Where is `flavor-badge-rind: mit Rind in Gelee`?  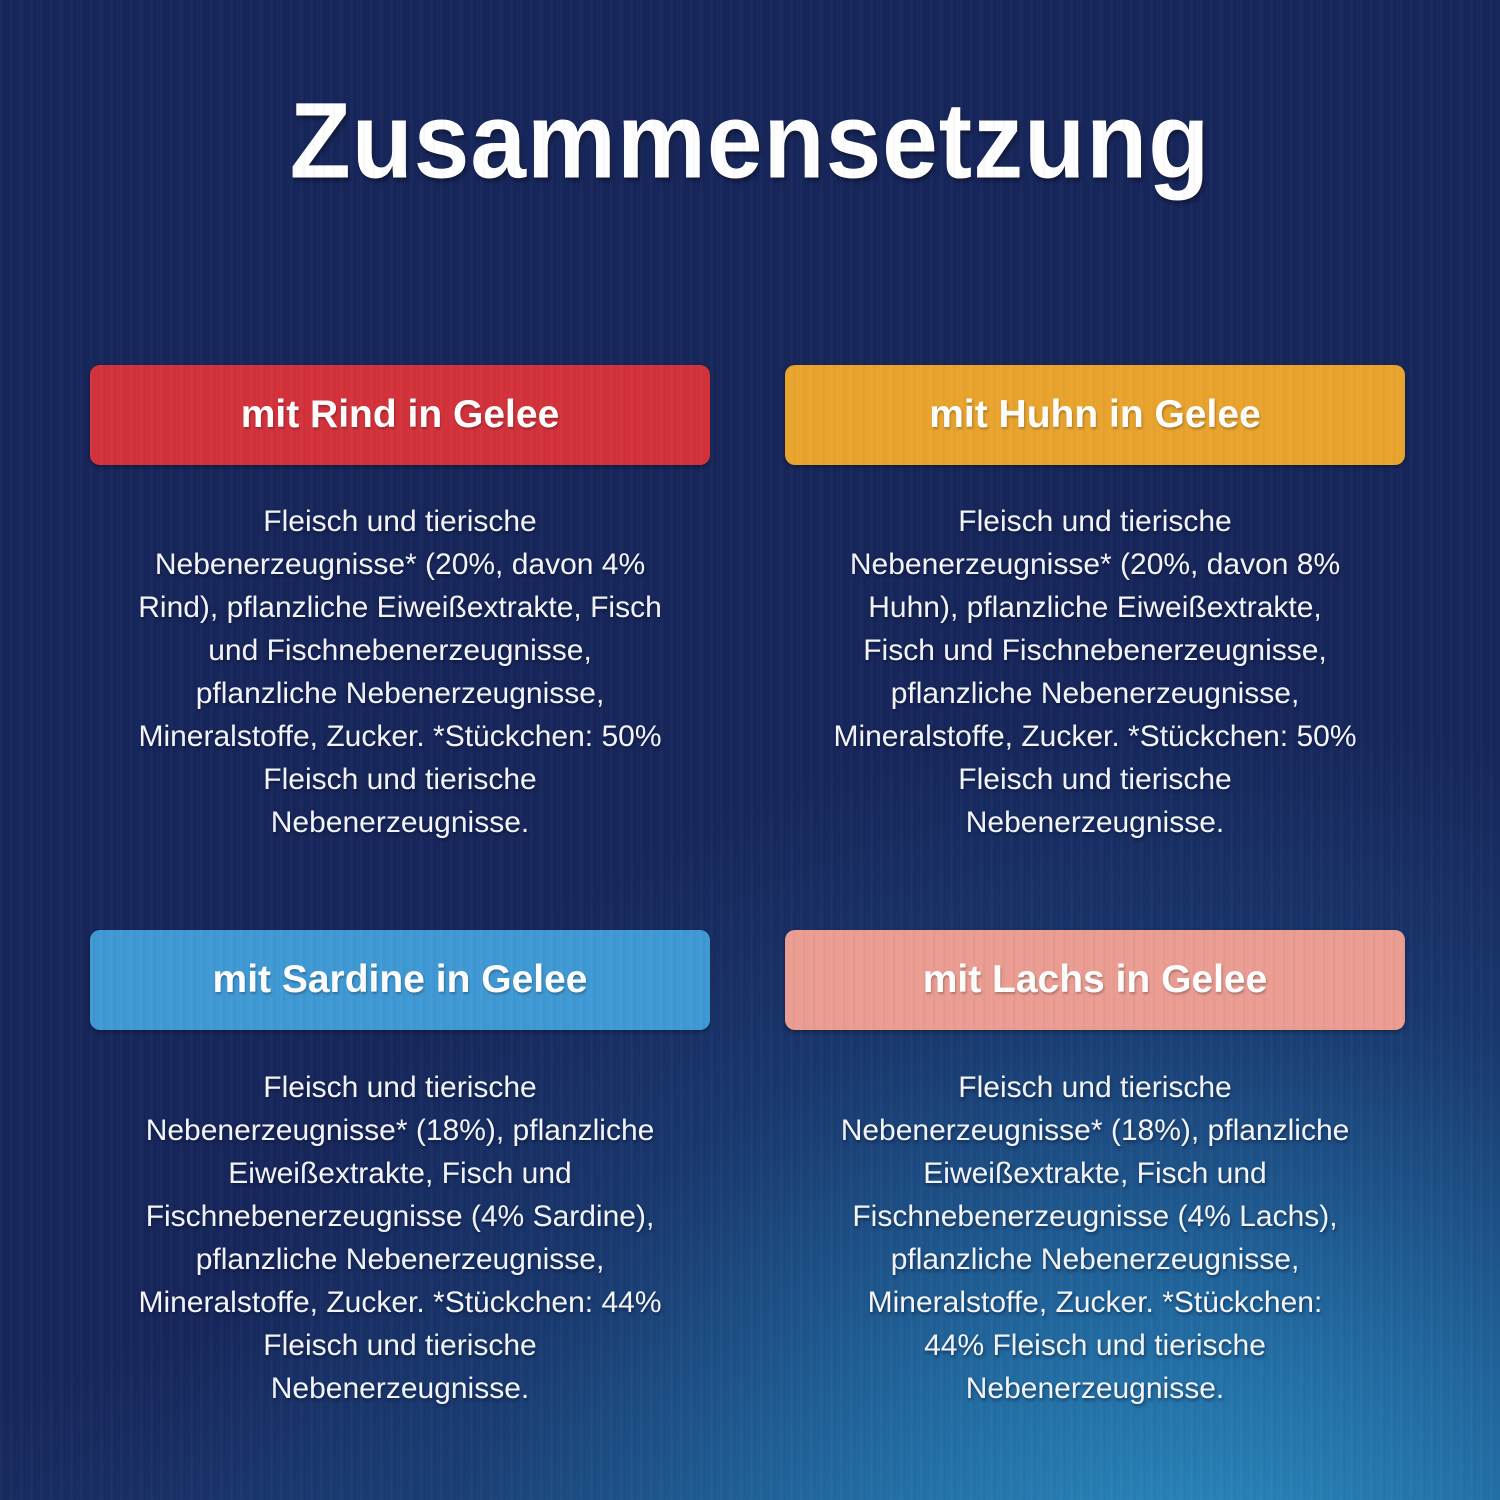
flavor-badge-rind: mit Rind in Gelee is located at coordinates (400, 415).